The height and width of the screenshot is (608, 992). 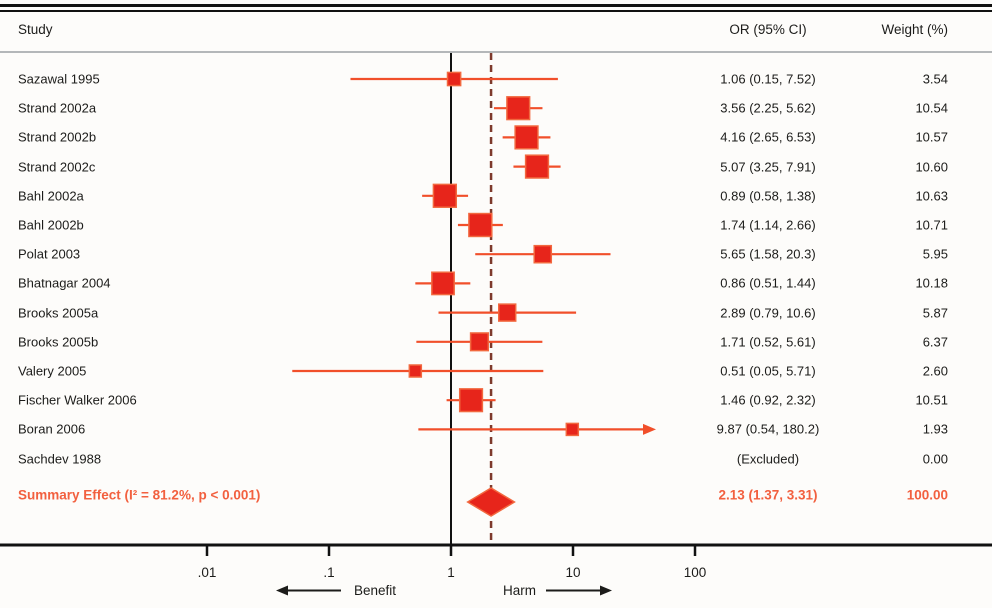 I want to click on x-axis-tick-label: .01, so click(x=207, y=572).